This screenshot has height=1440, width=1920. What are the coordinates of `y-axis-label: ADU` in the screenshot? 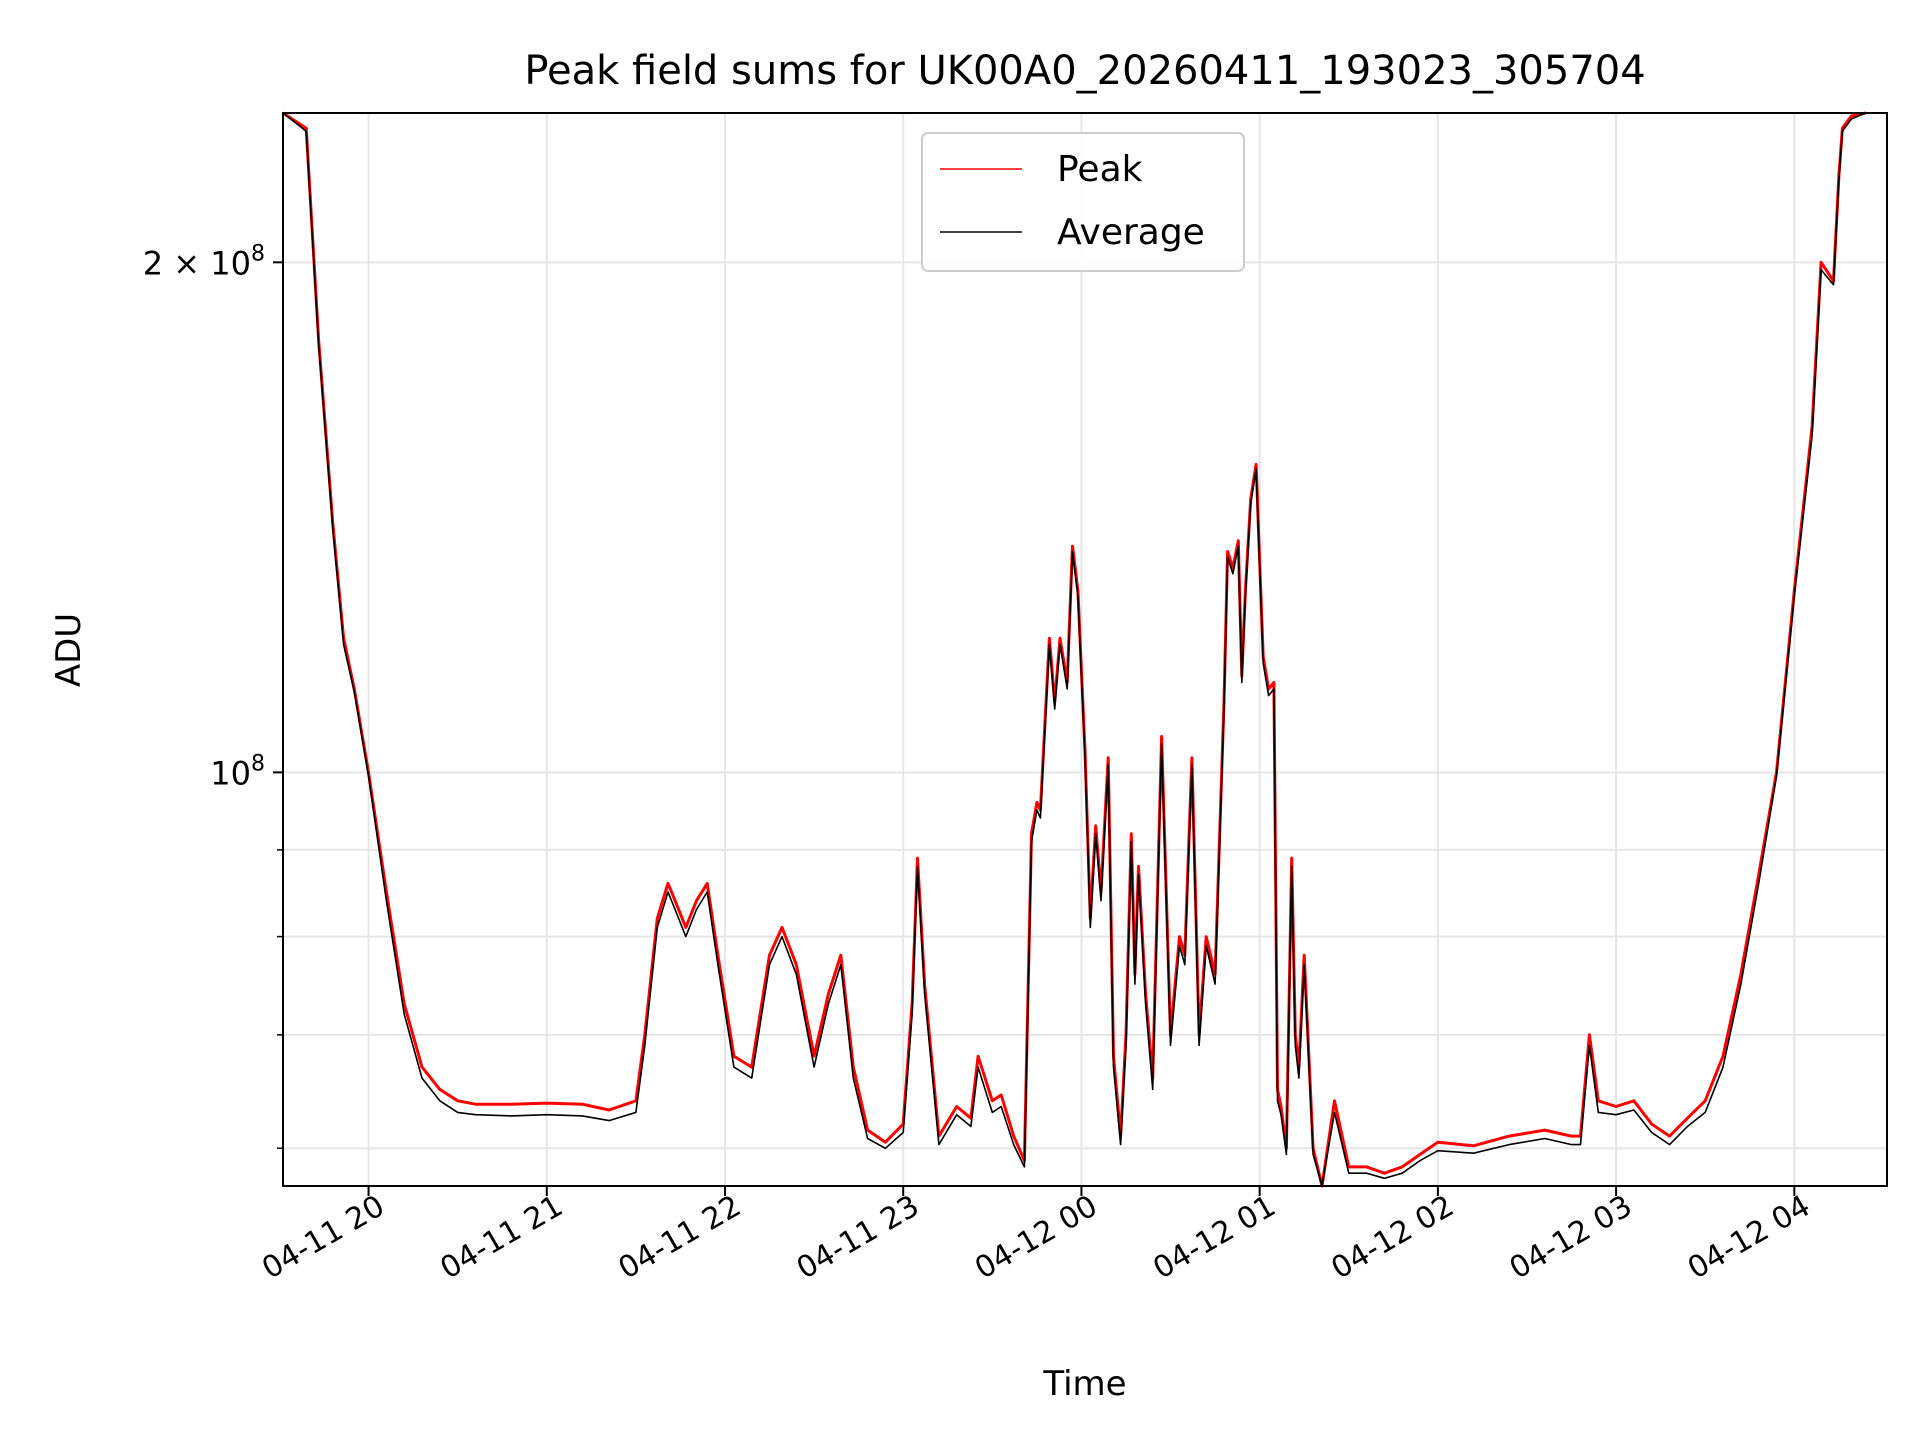 It's located at (69, 650).